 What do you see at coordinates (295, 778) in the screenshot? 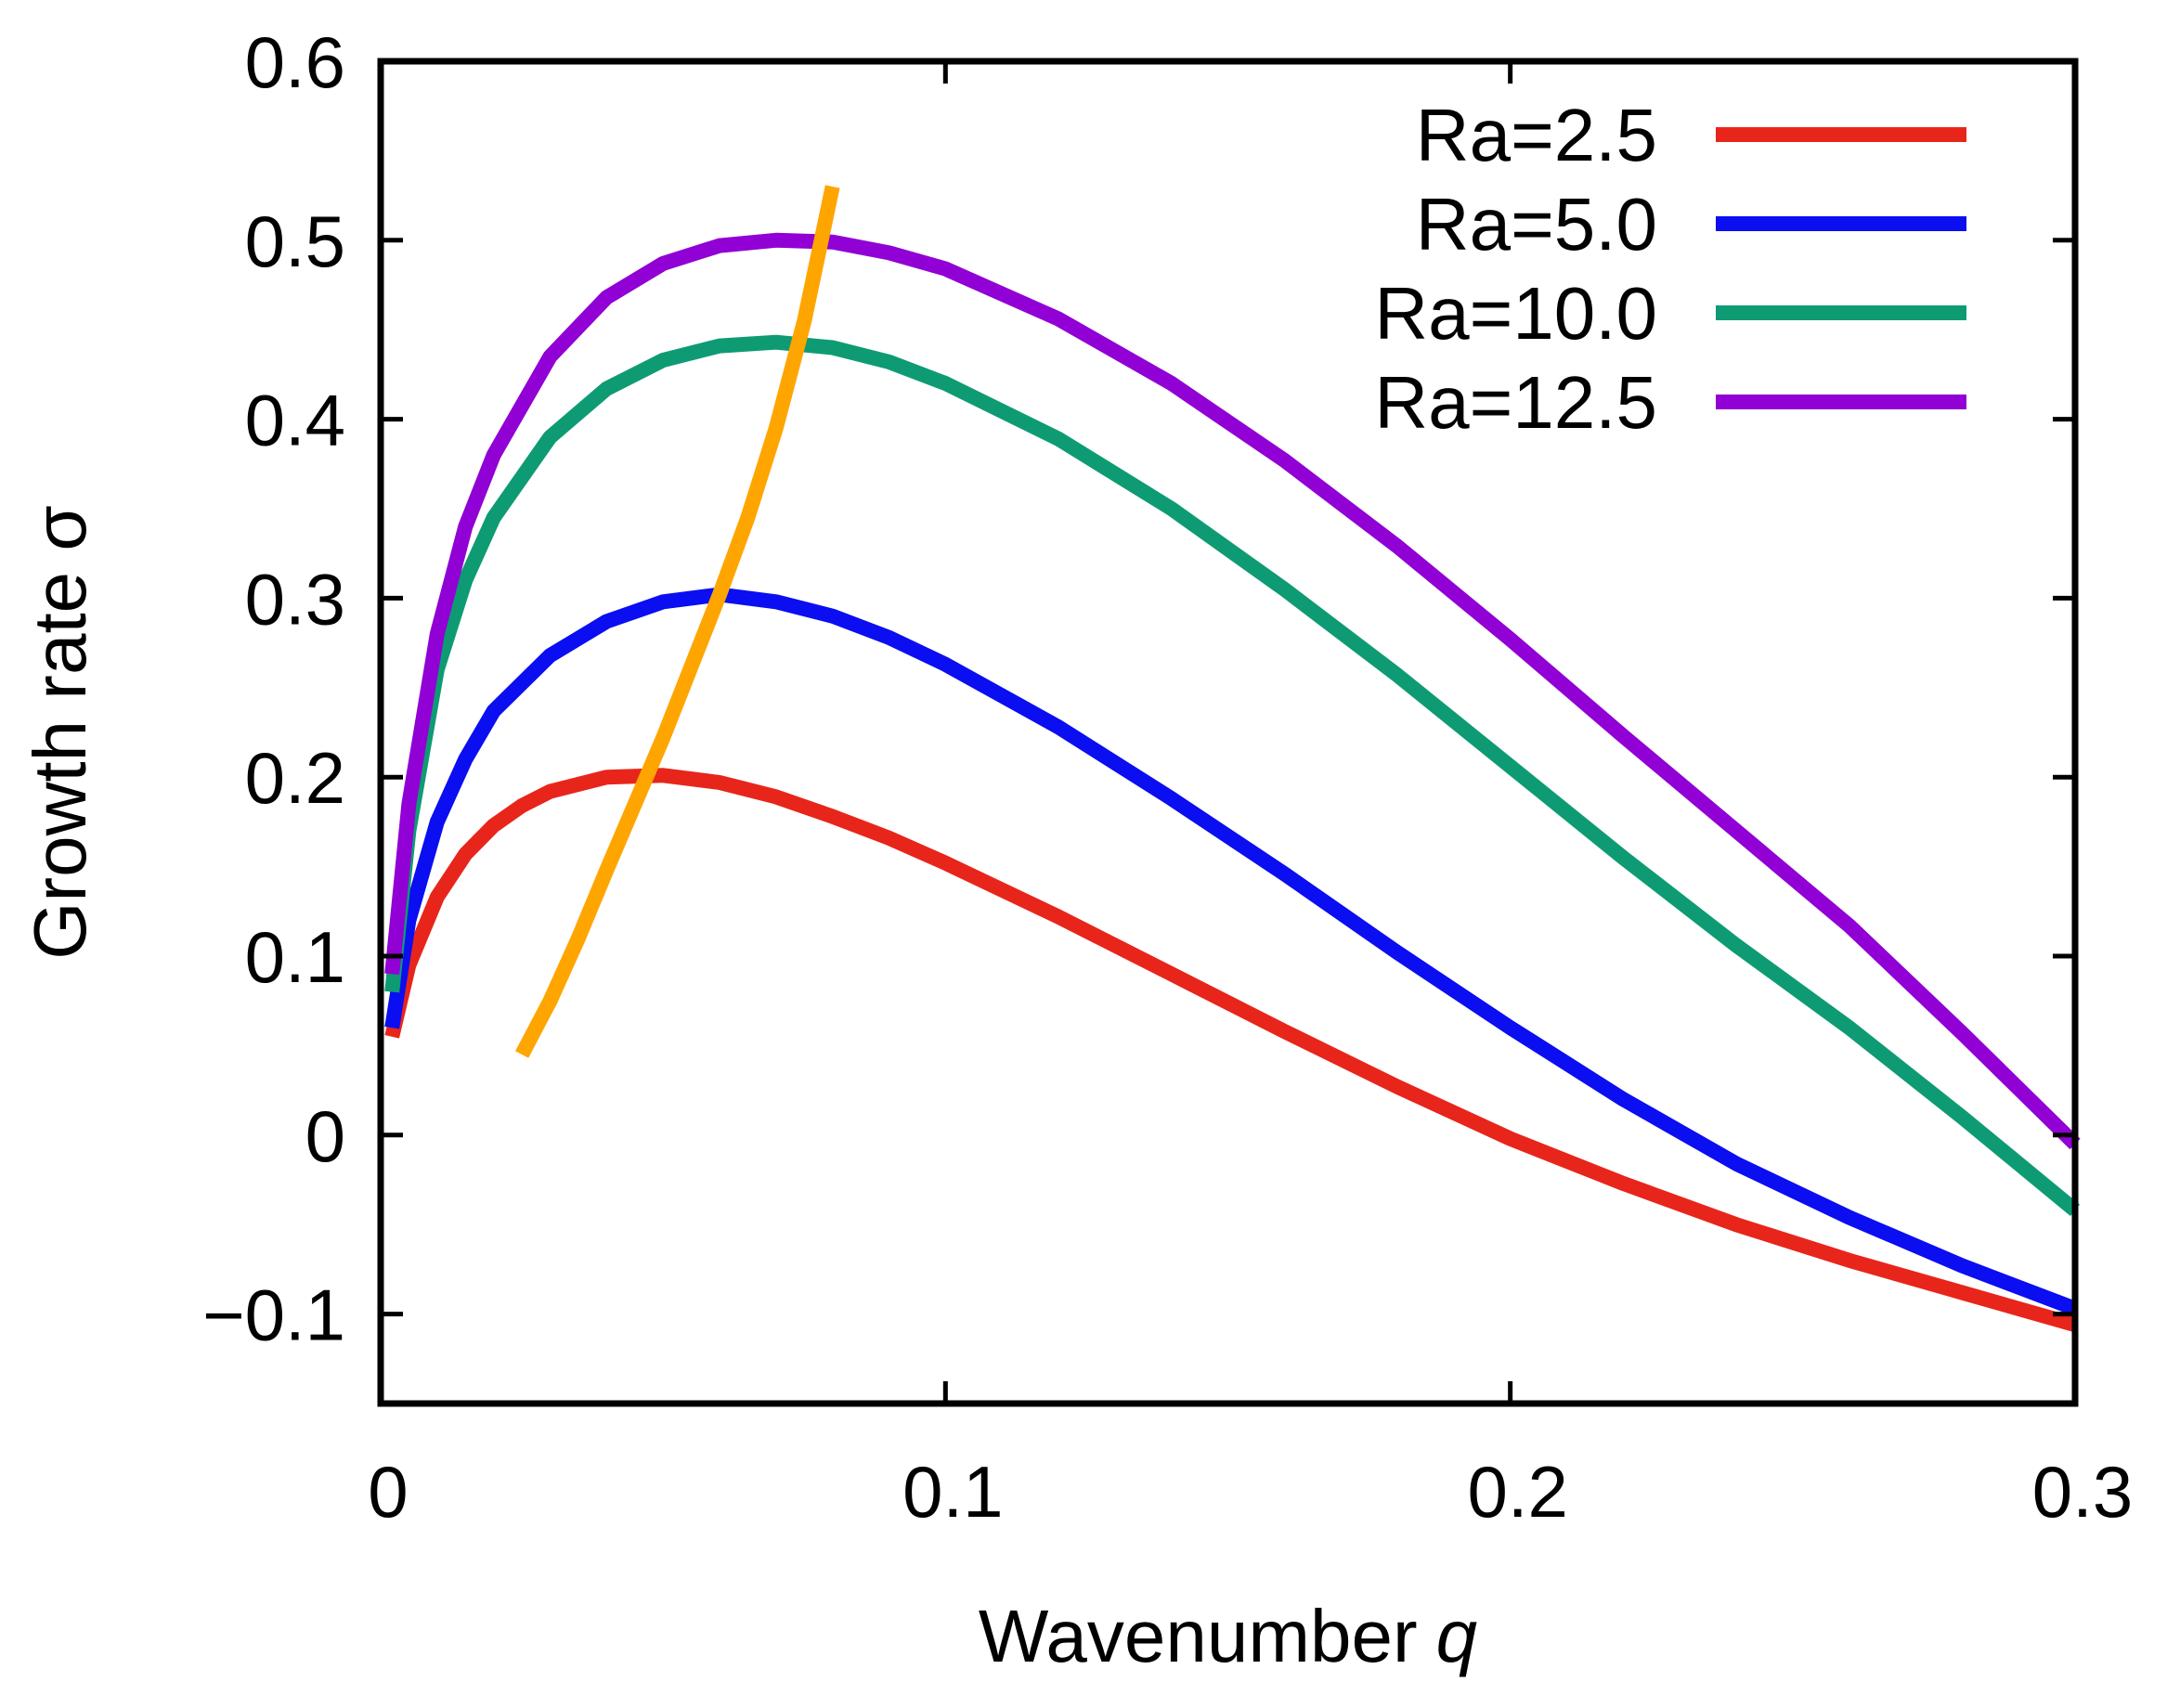
I see `y-tick-label: 0.2` at bounding box center [295, 778].